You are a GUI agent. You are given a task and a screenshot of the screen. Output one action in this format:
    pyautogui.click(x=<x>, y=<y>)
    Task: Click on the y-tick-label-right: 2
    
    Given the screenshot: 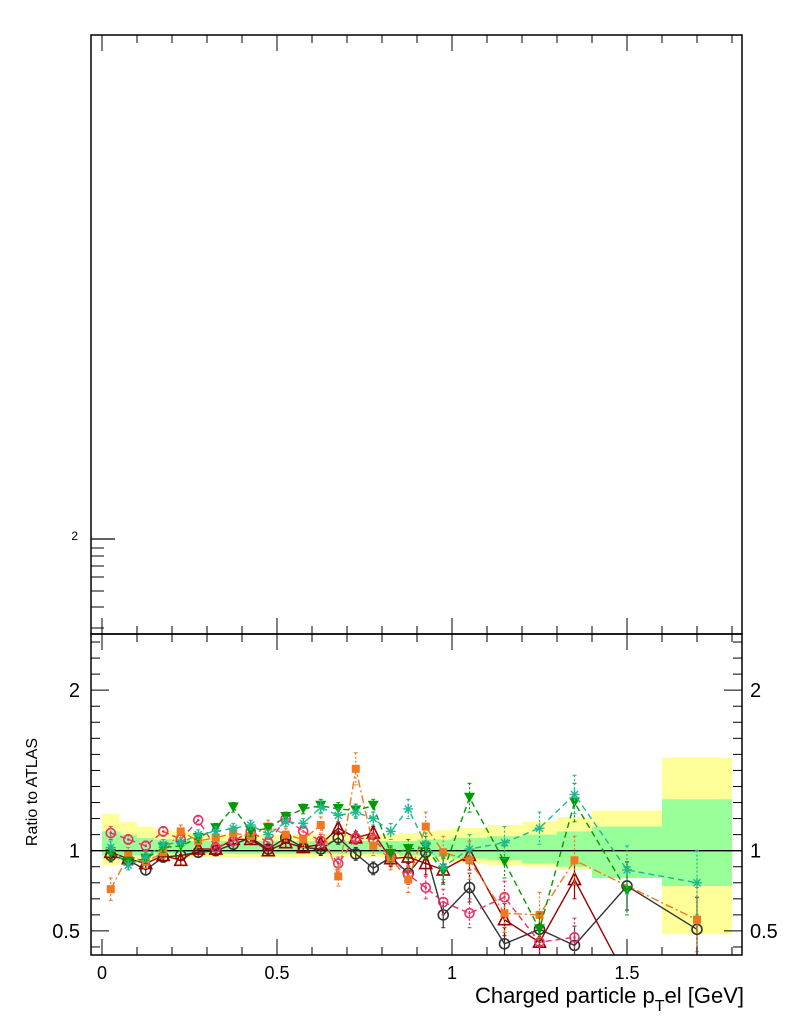 What is the action you would take?
    pyautogui.click(x=755, y=691)
    